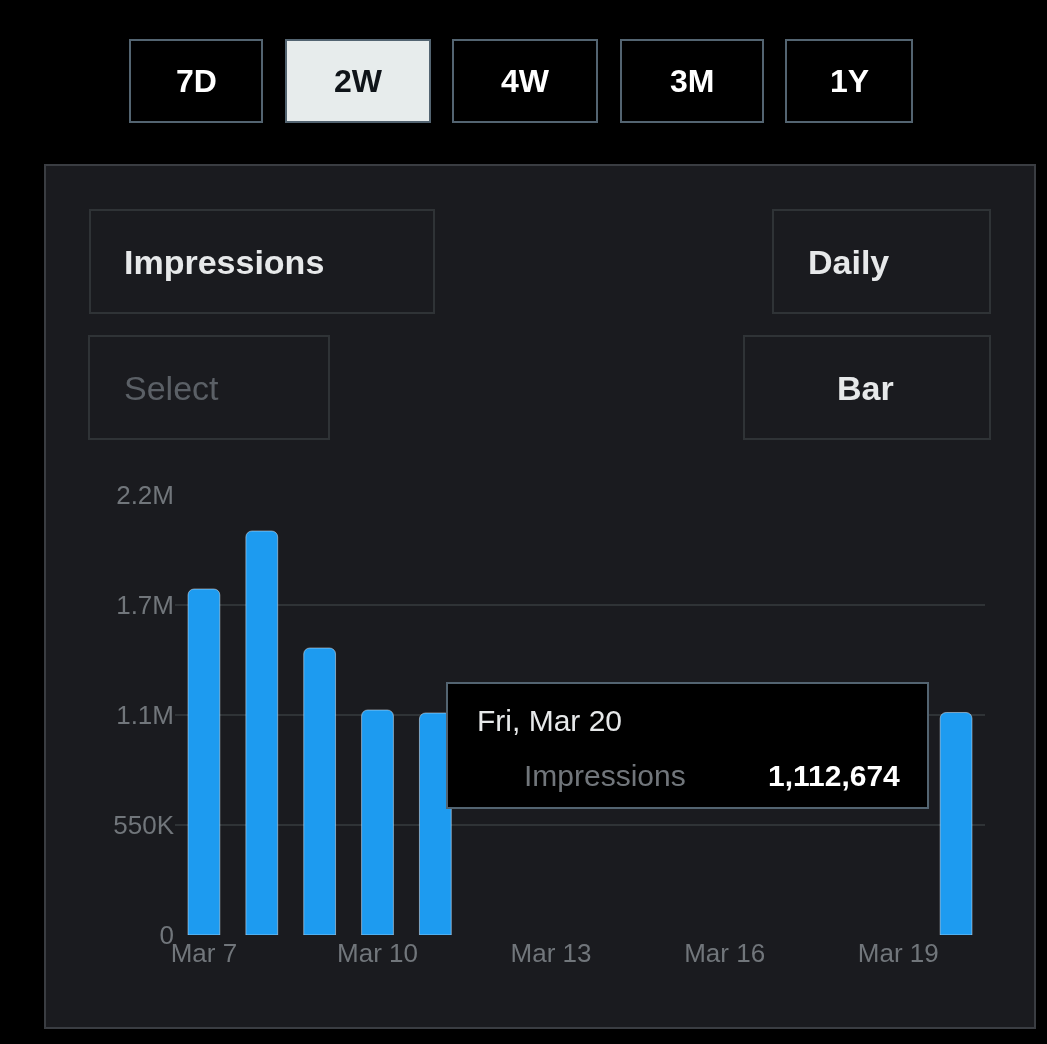 This screenshot has height=1044, width=1047. I want to click on text: 7D, so click(196, 81).